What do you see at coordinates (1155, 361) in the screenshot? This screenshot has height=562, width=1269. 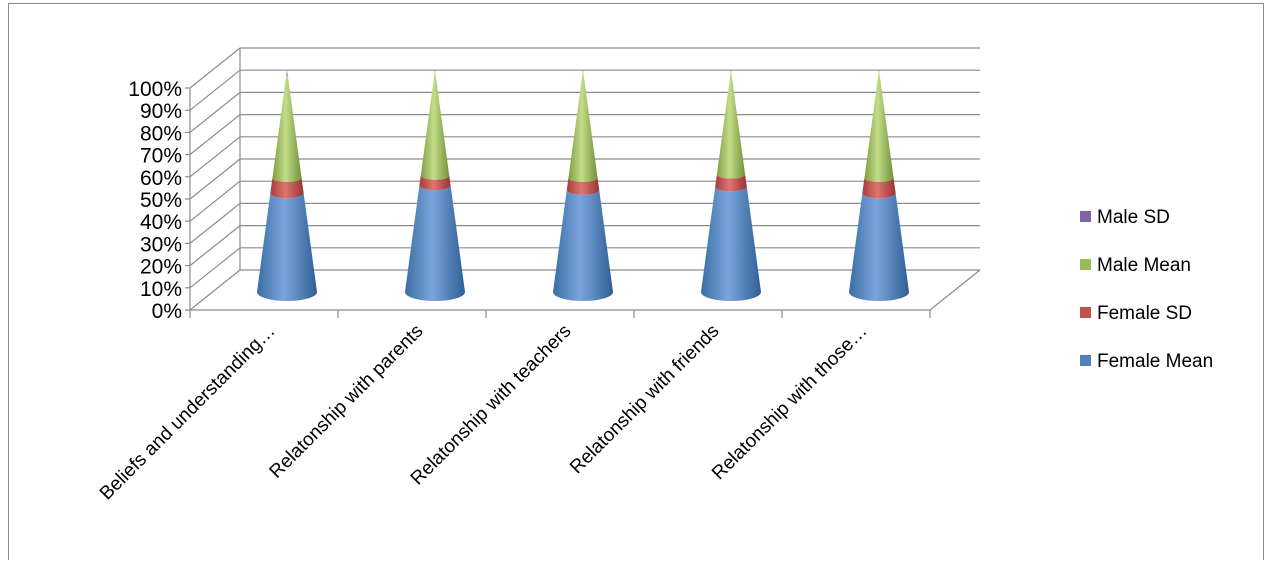 I see `legend-label: Female Mean` at bounding box center [1155, 361].